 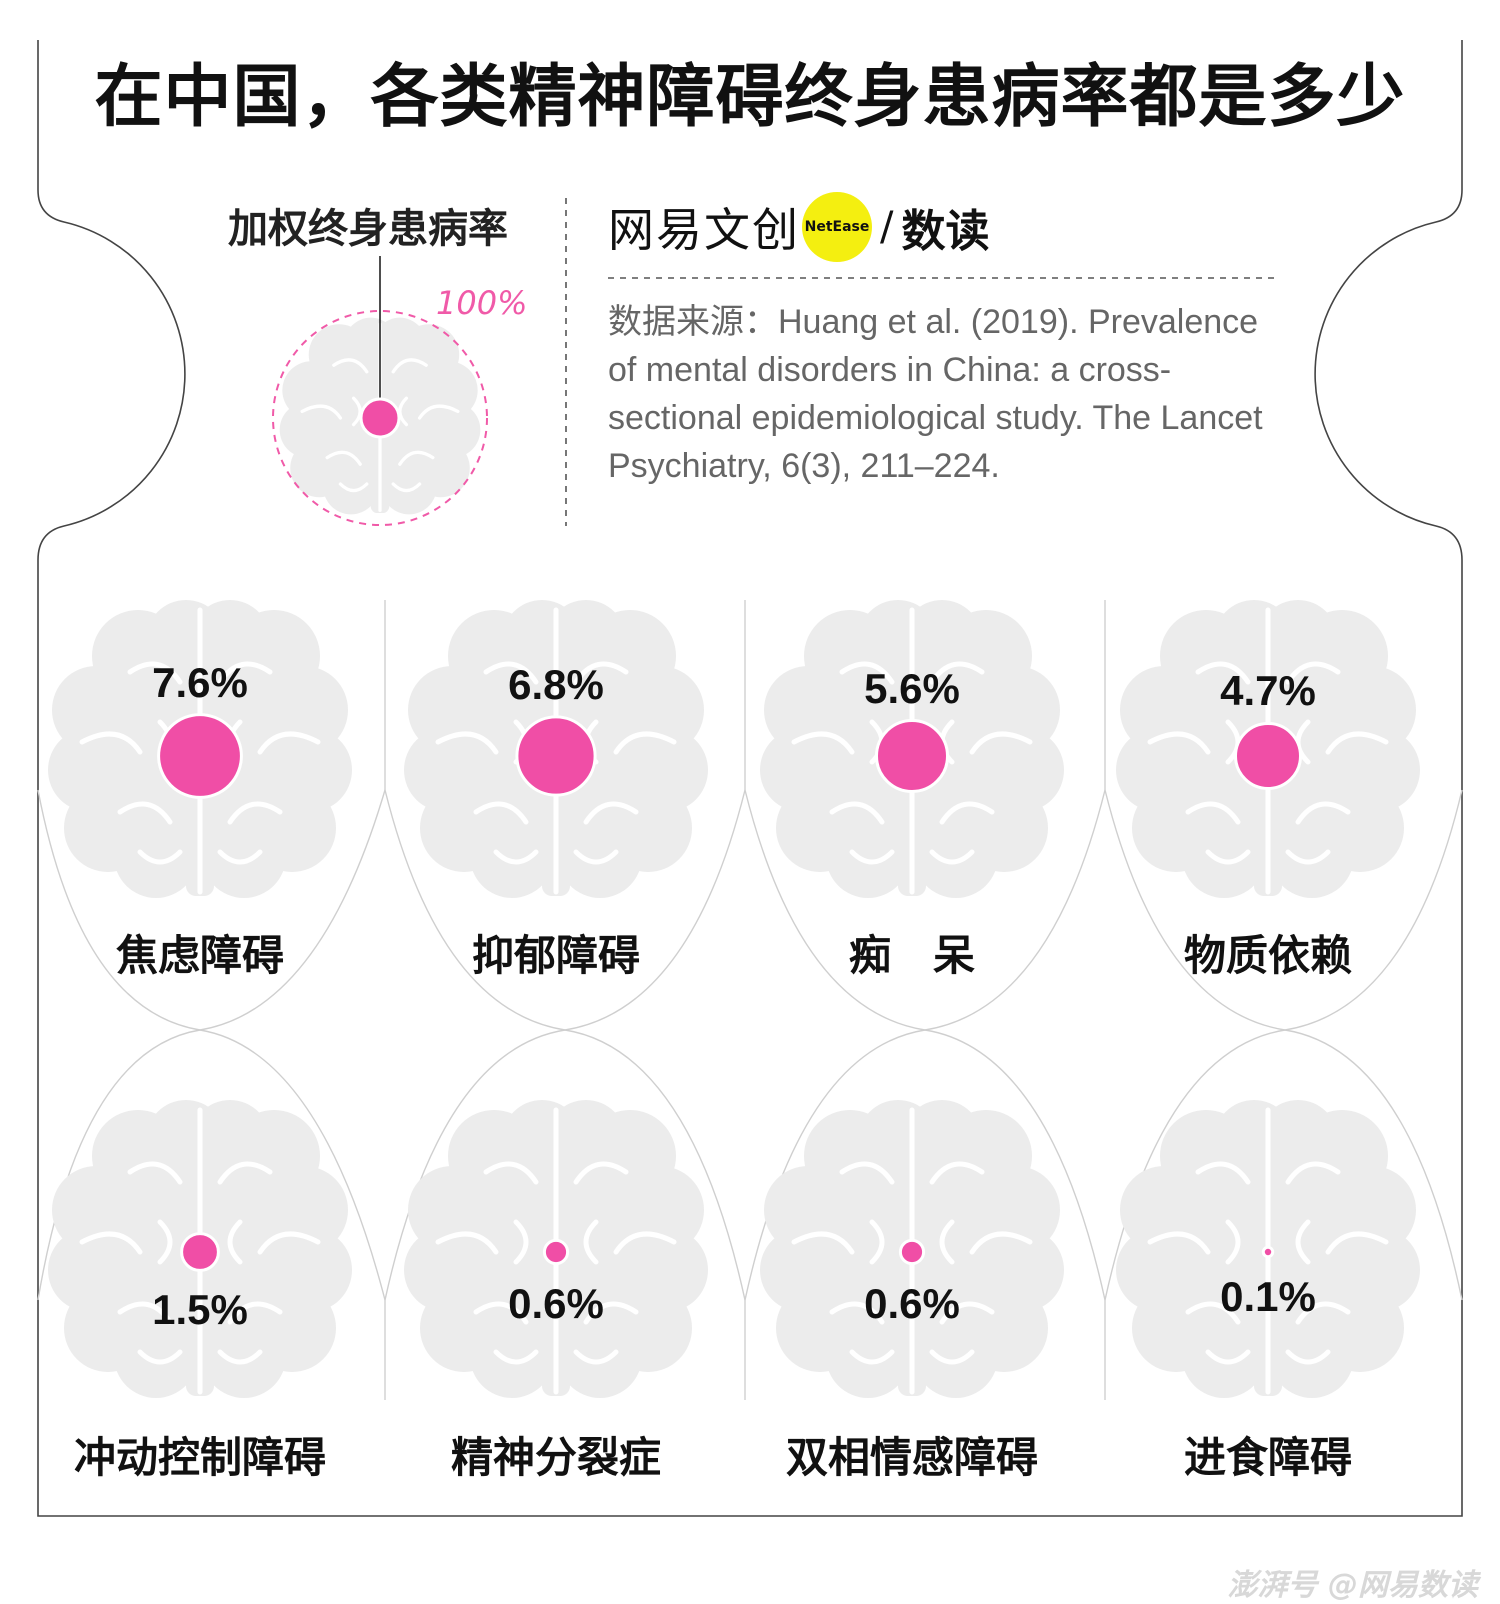 What do you see at coordinates (555, 1457) in the screenshot?
I see `category-label-schizophrenia: 精神分裂症` at bounding box center [555, 1457].